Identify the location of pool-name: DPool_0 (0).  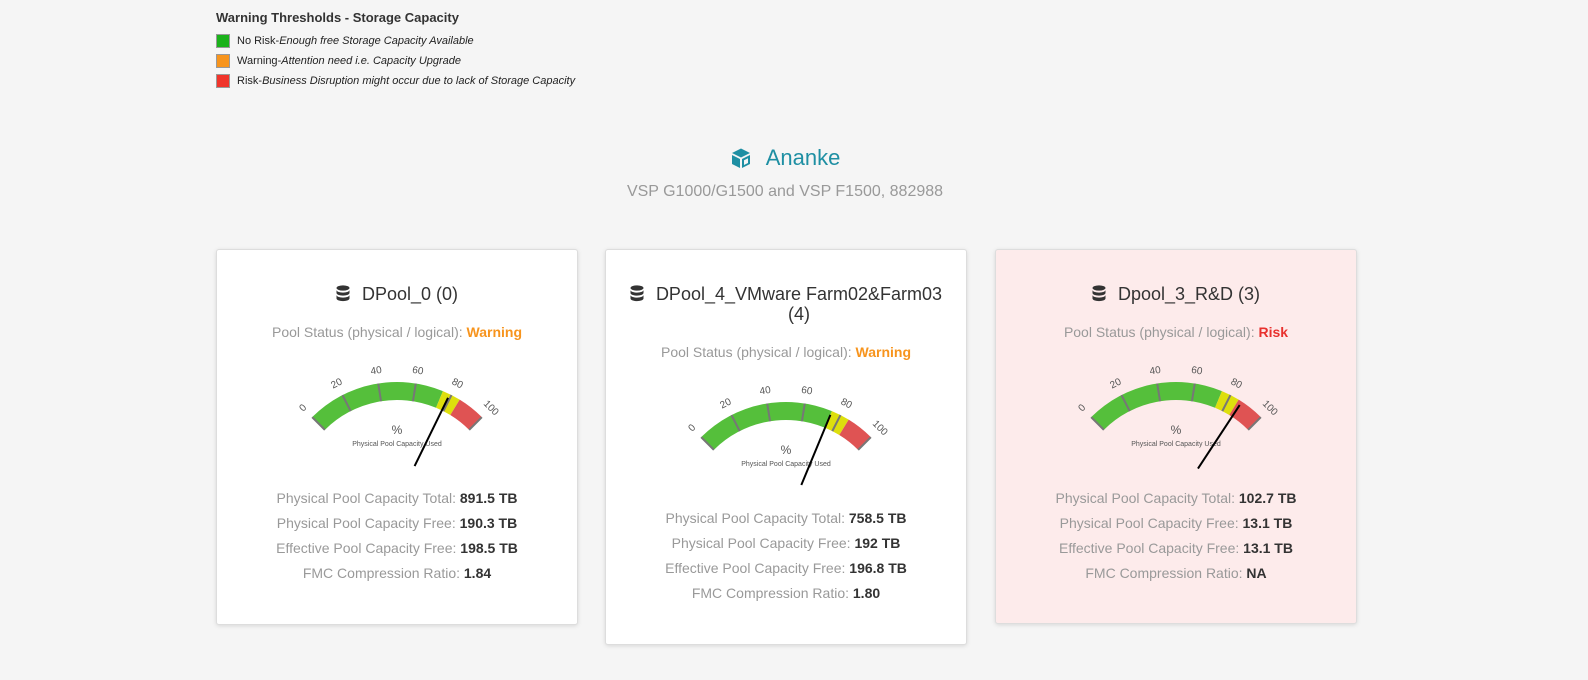
(410, 294).